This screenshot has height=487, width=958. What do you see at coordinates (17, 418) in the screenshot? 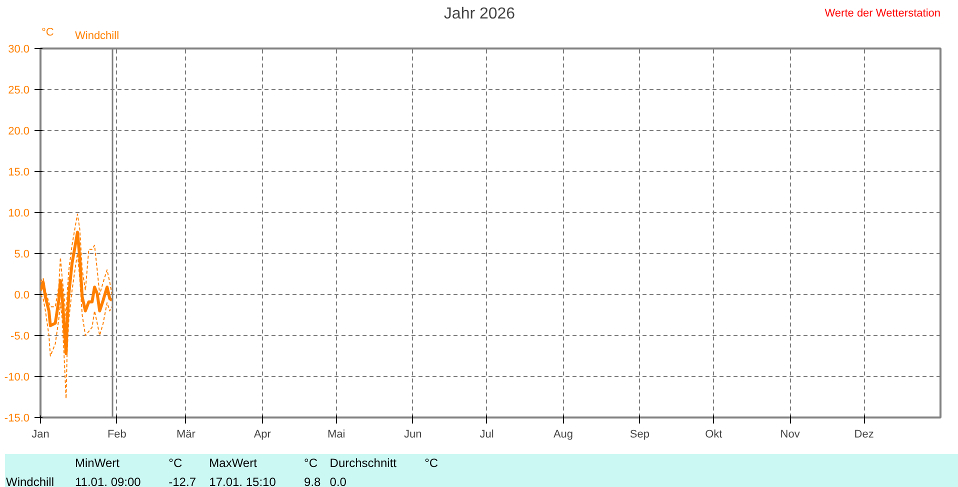
I see `y-tick-label: -15.0` at bounding box center [17, 418].